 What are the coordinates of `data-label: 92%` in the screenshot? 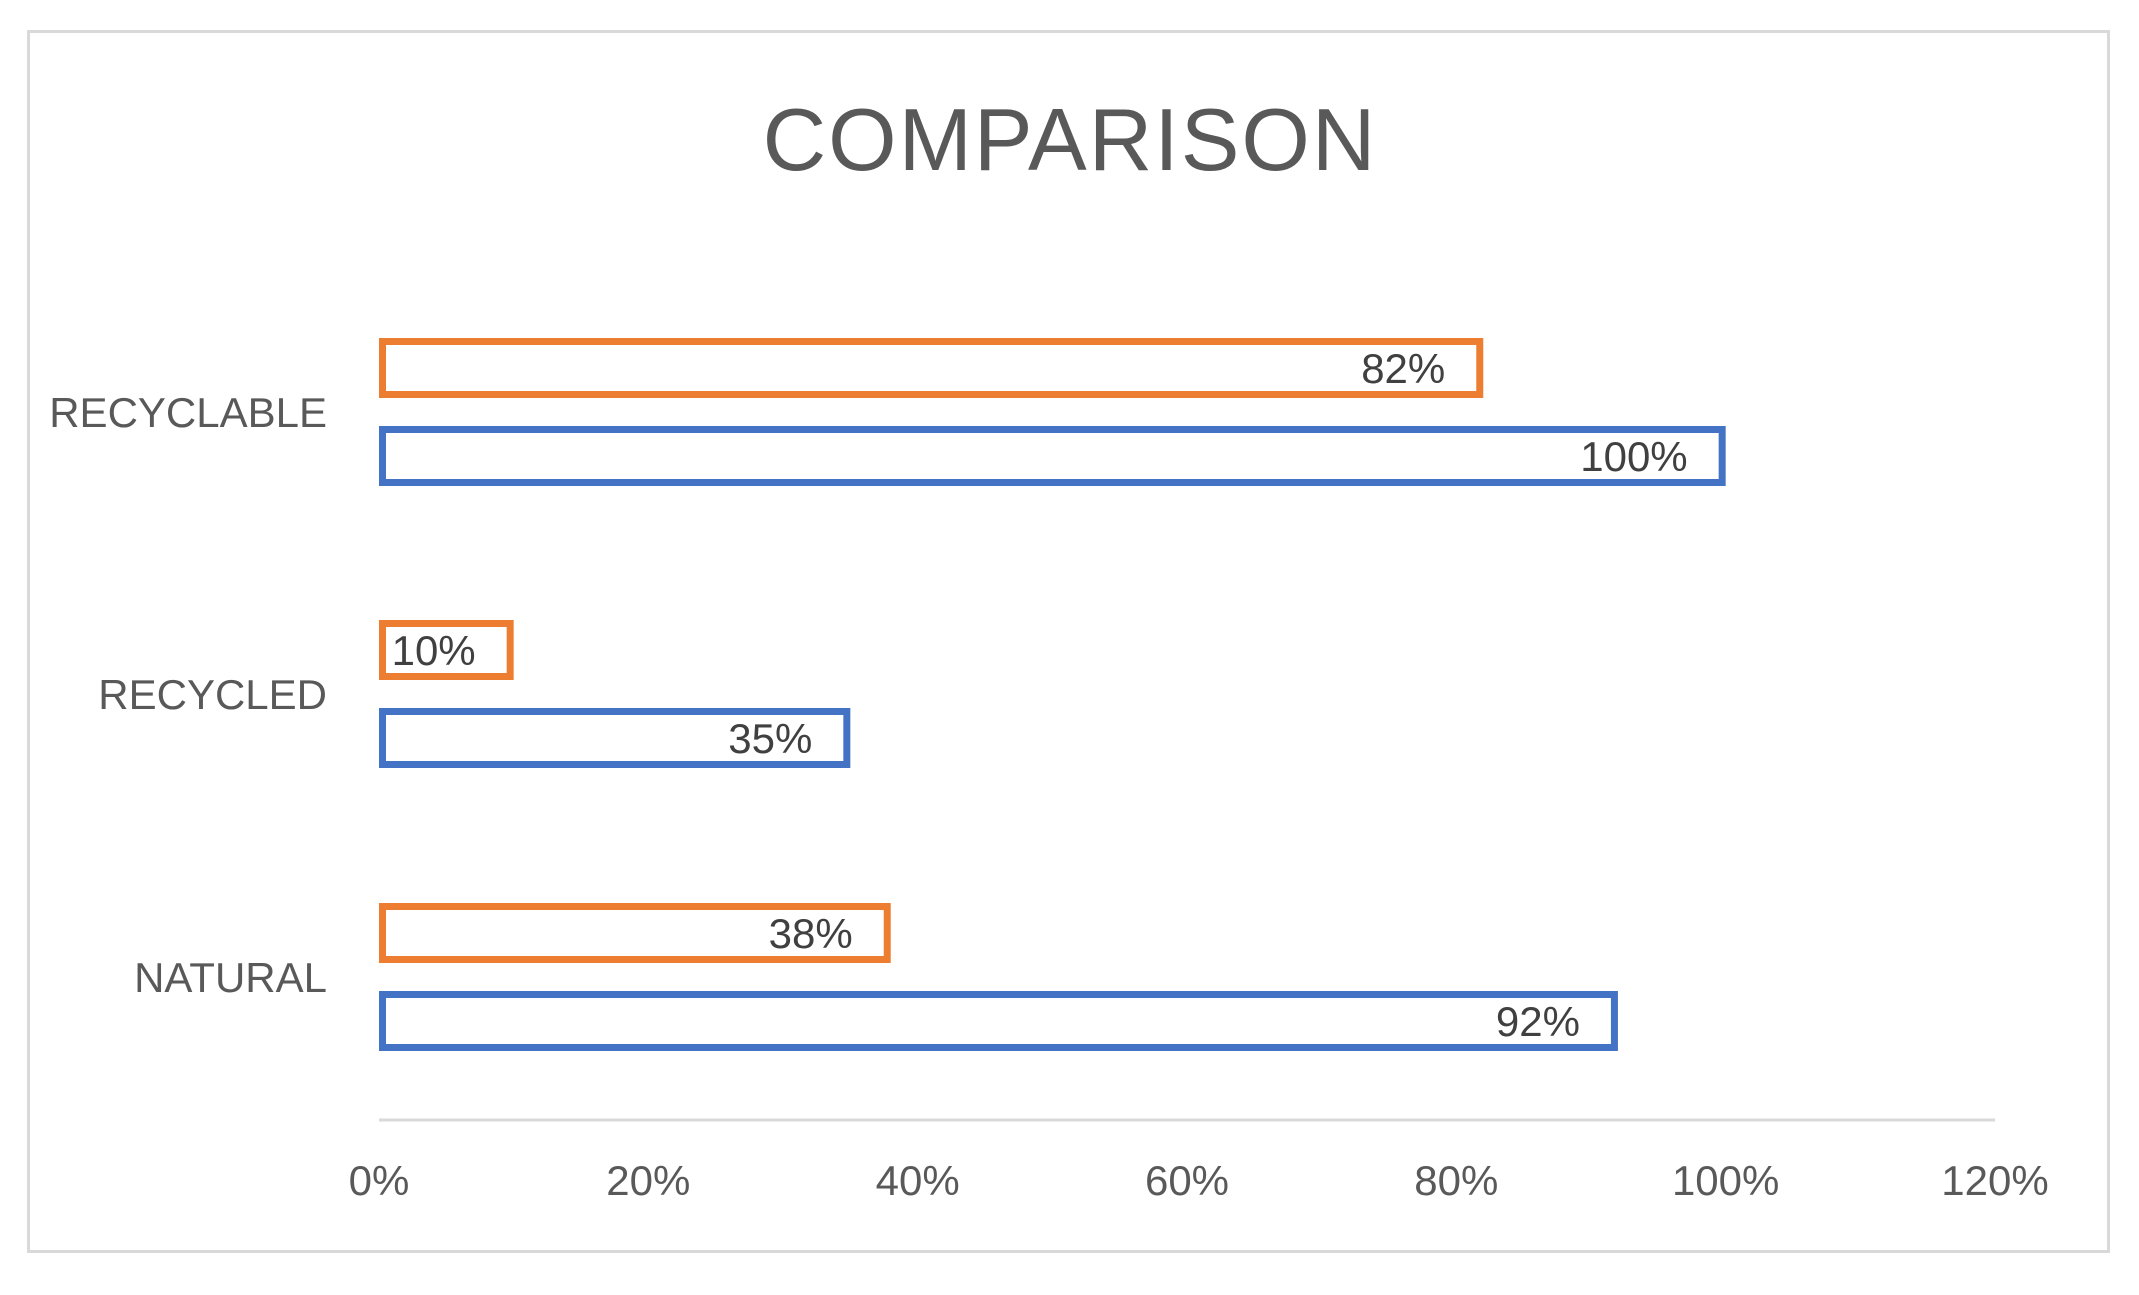 It's located at (1538, 1021).